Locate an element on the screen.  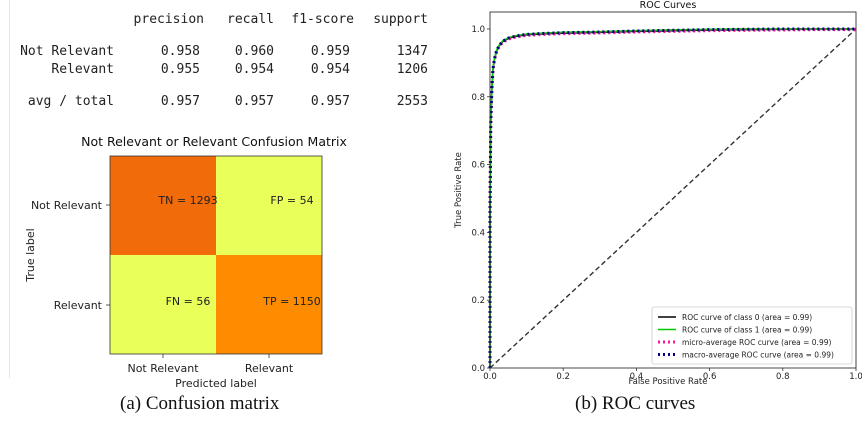
roc-ytick-label: 0.2 is located at coordinates (478, 301).